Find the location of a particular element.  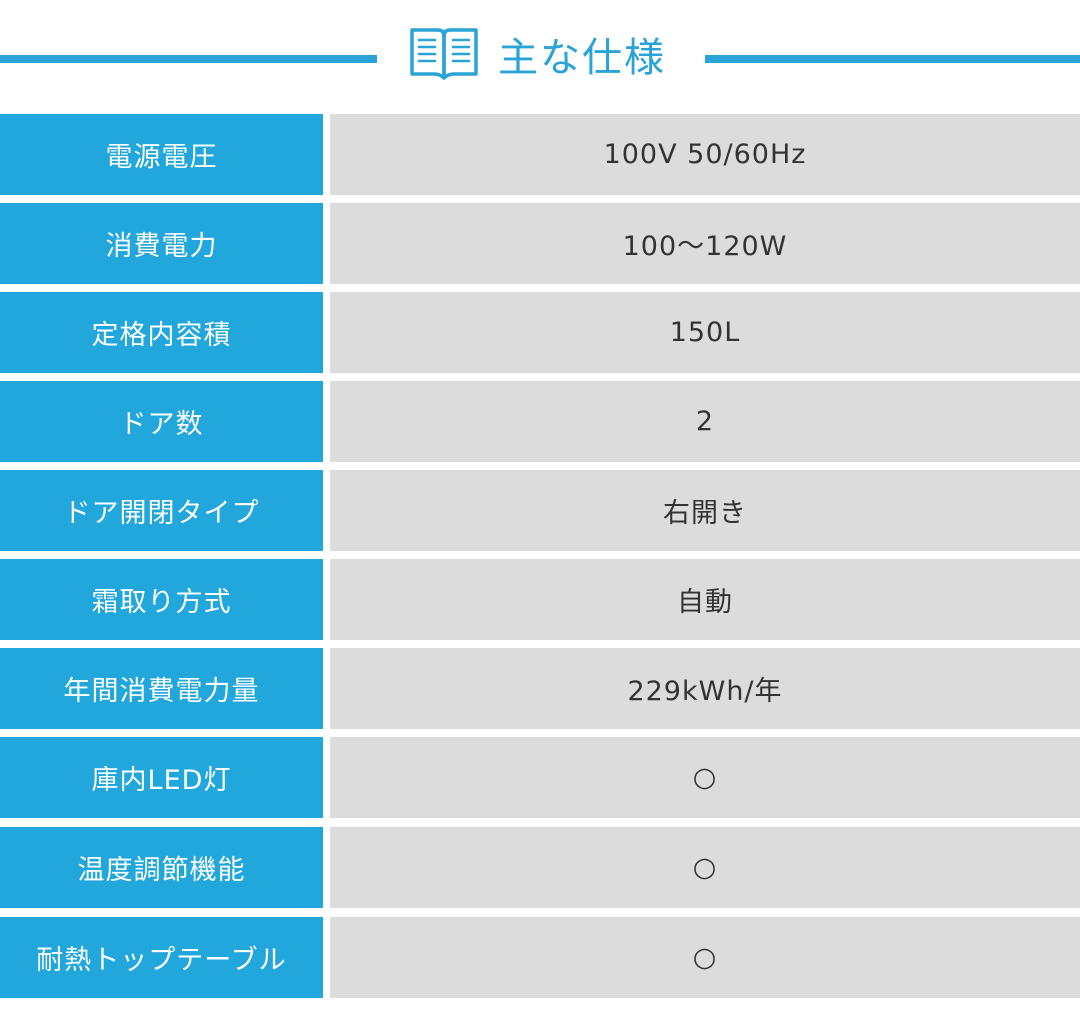

spec-value: 2 is located at coordinates (705, 421).